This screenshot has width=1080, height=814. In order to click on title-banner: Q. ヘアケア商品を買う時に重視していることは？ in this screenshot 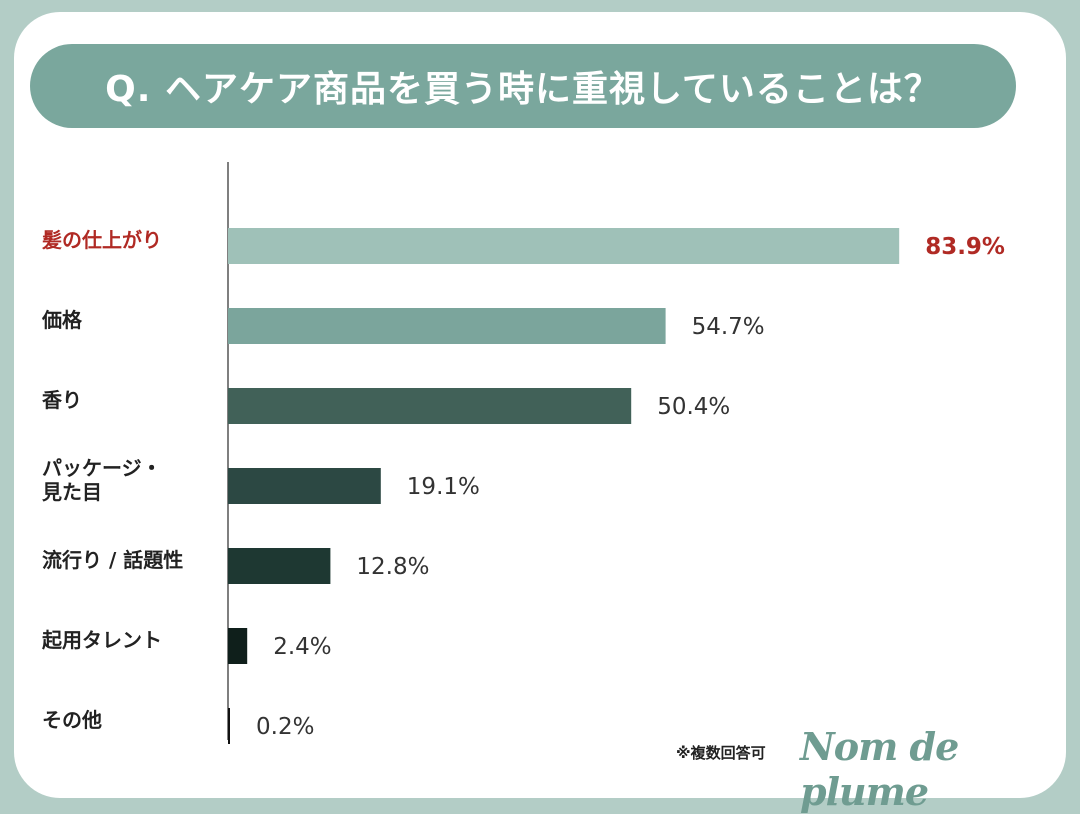, I will do `click(523, 86)`.